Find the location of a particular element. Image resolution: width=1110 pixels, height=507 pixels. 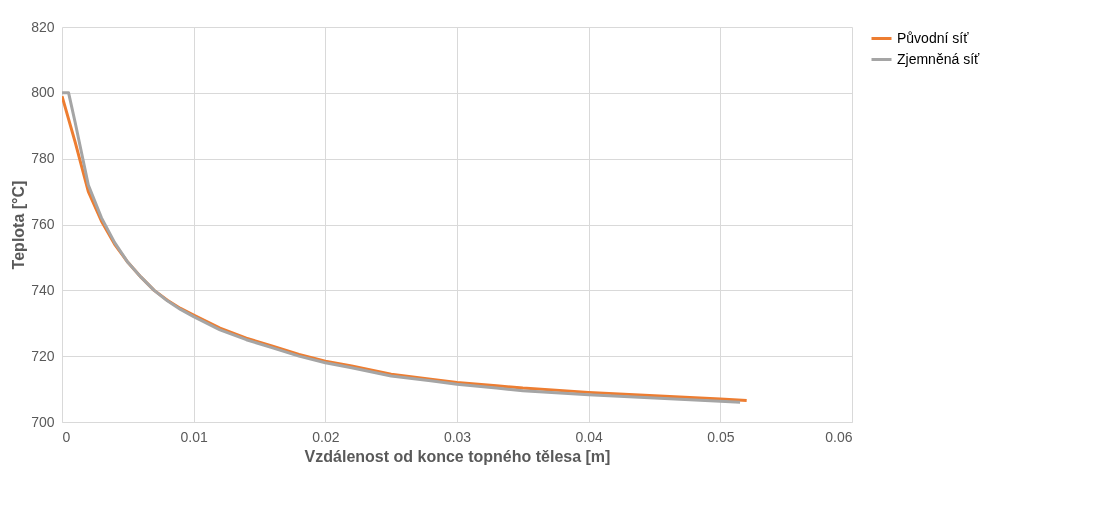

x-tick-label: 0 is located at coordinates (66, 436).